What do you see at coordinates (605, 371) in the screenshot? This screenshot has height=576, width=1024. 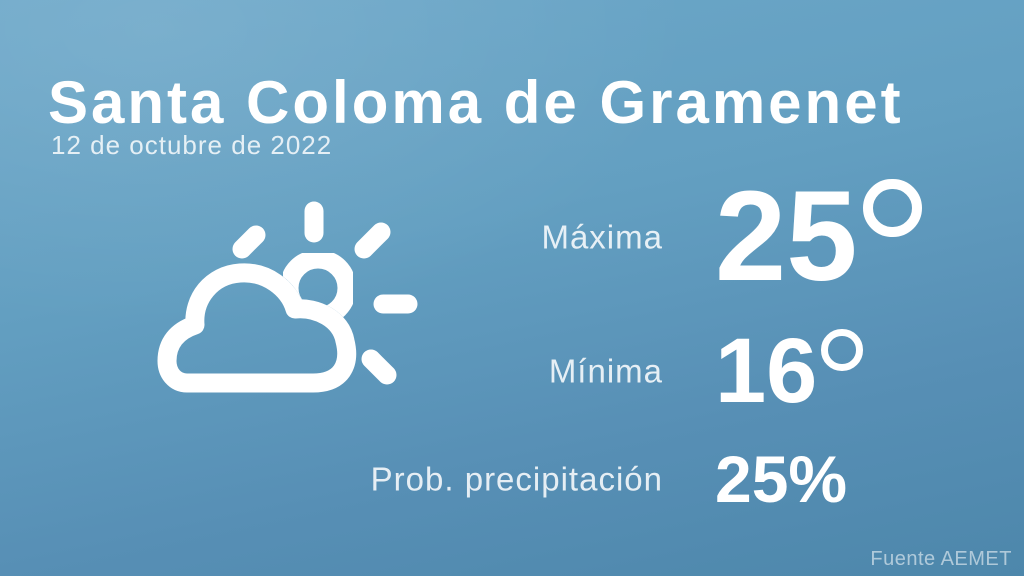 I see `minima-label: Mínima` at bounding box center [605, 371].